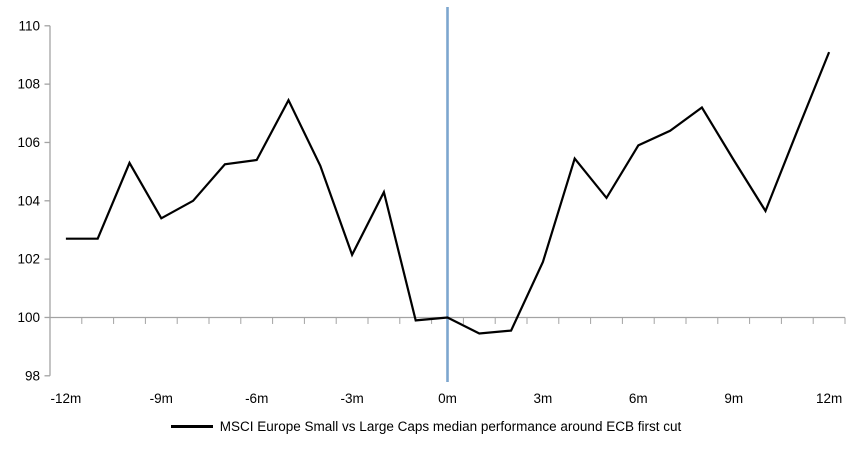  What do you see at coordinates (351, 398) in the screenshot?
I see `x-axis-tick-label: -3m` at bounding box center [351, 398].